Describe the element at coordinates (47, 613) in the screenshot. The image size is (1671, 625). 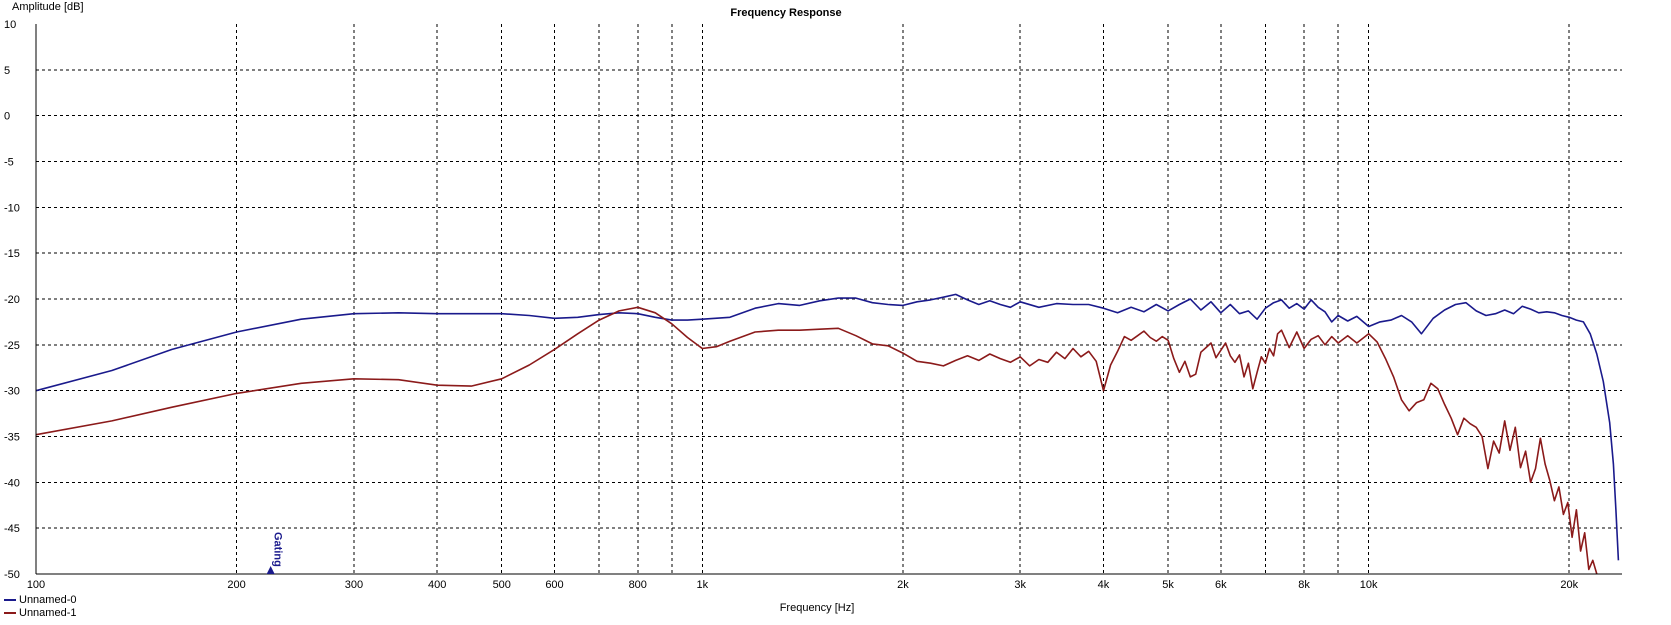
I see `legend-entry: Unnamed-1` at that location.